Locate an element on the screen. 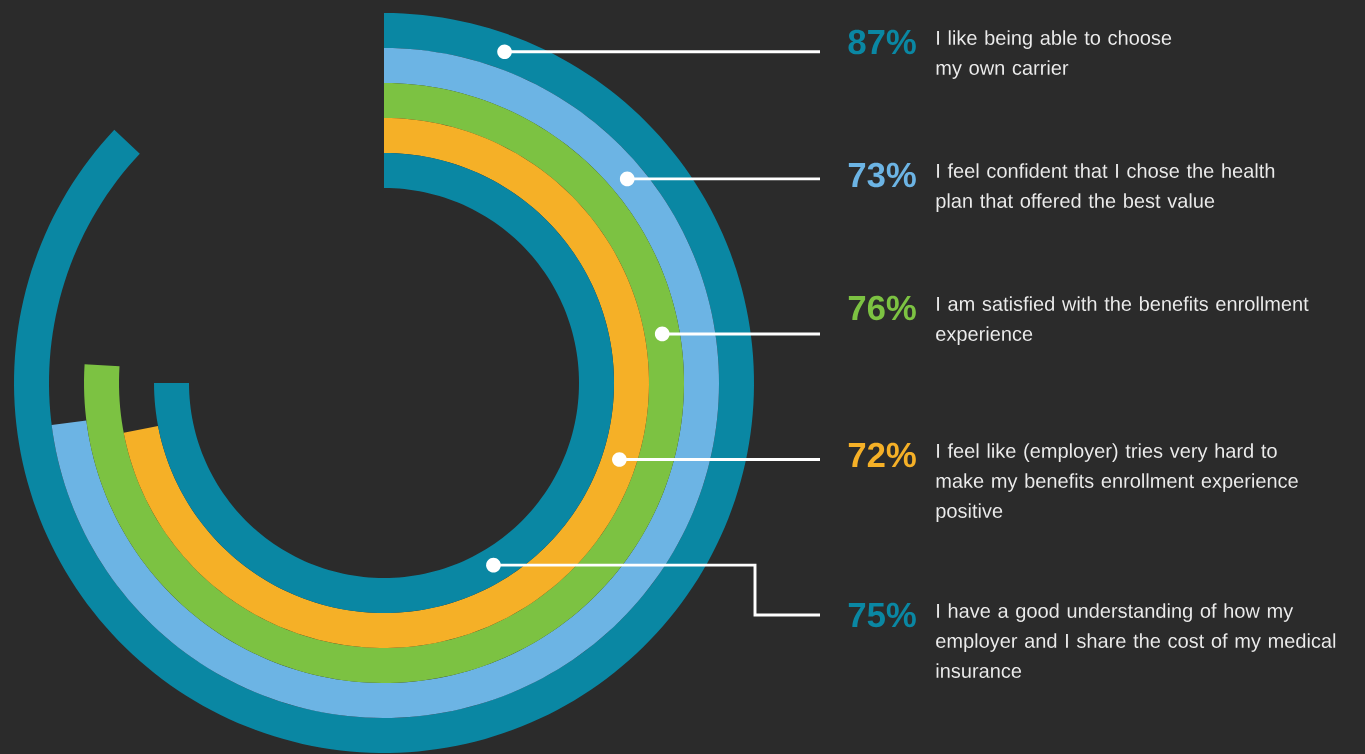 This screenshot has width=1365, height=754. data-label: 73% is located at coordinates (882, 175).